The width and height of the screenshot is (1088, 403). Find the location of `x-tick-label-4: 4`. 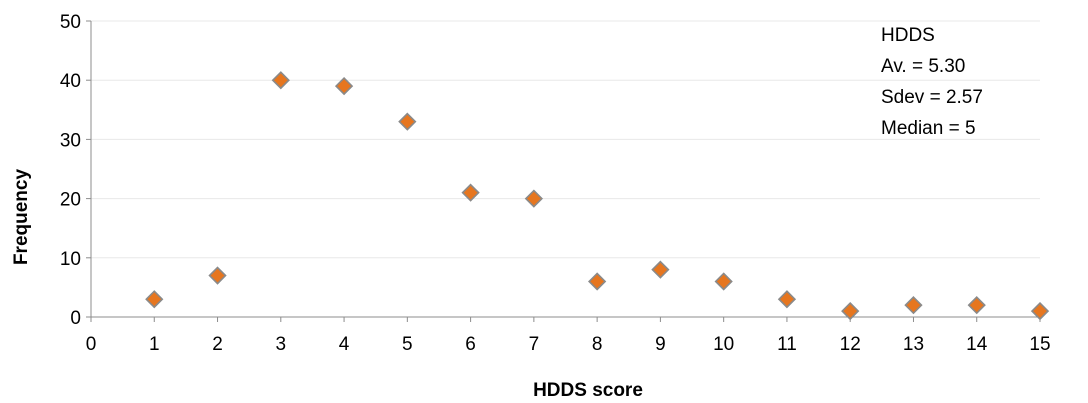

x-tick-label-4: 4 is located at coordinates (344, 344).